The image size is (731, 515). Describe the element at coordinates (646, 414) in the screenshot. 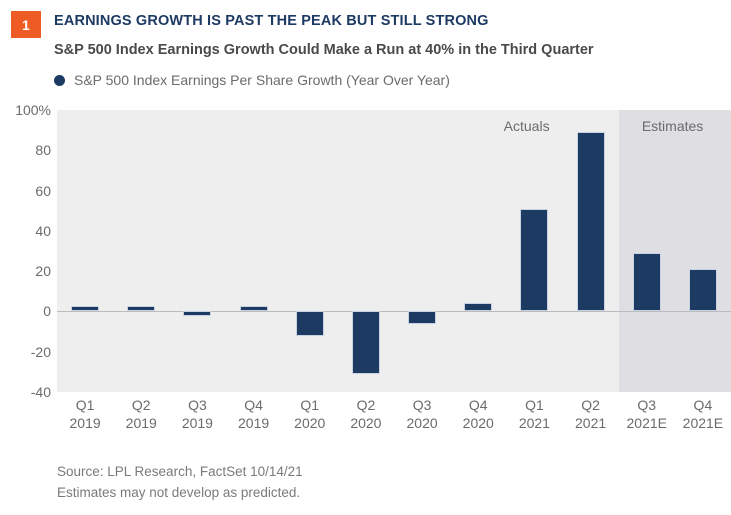

I see `x-axis-tick-label: Q3 2021E` at that location.